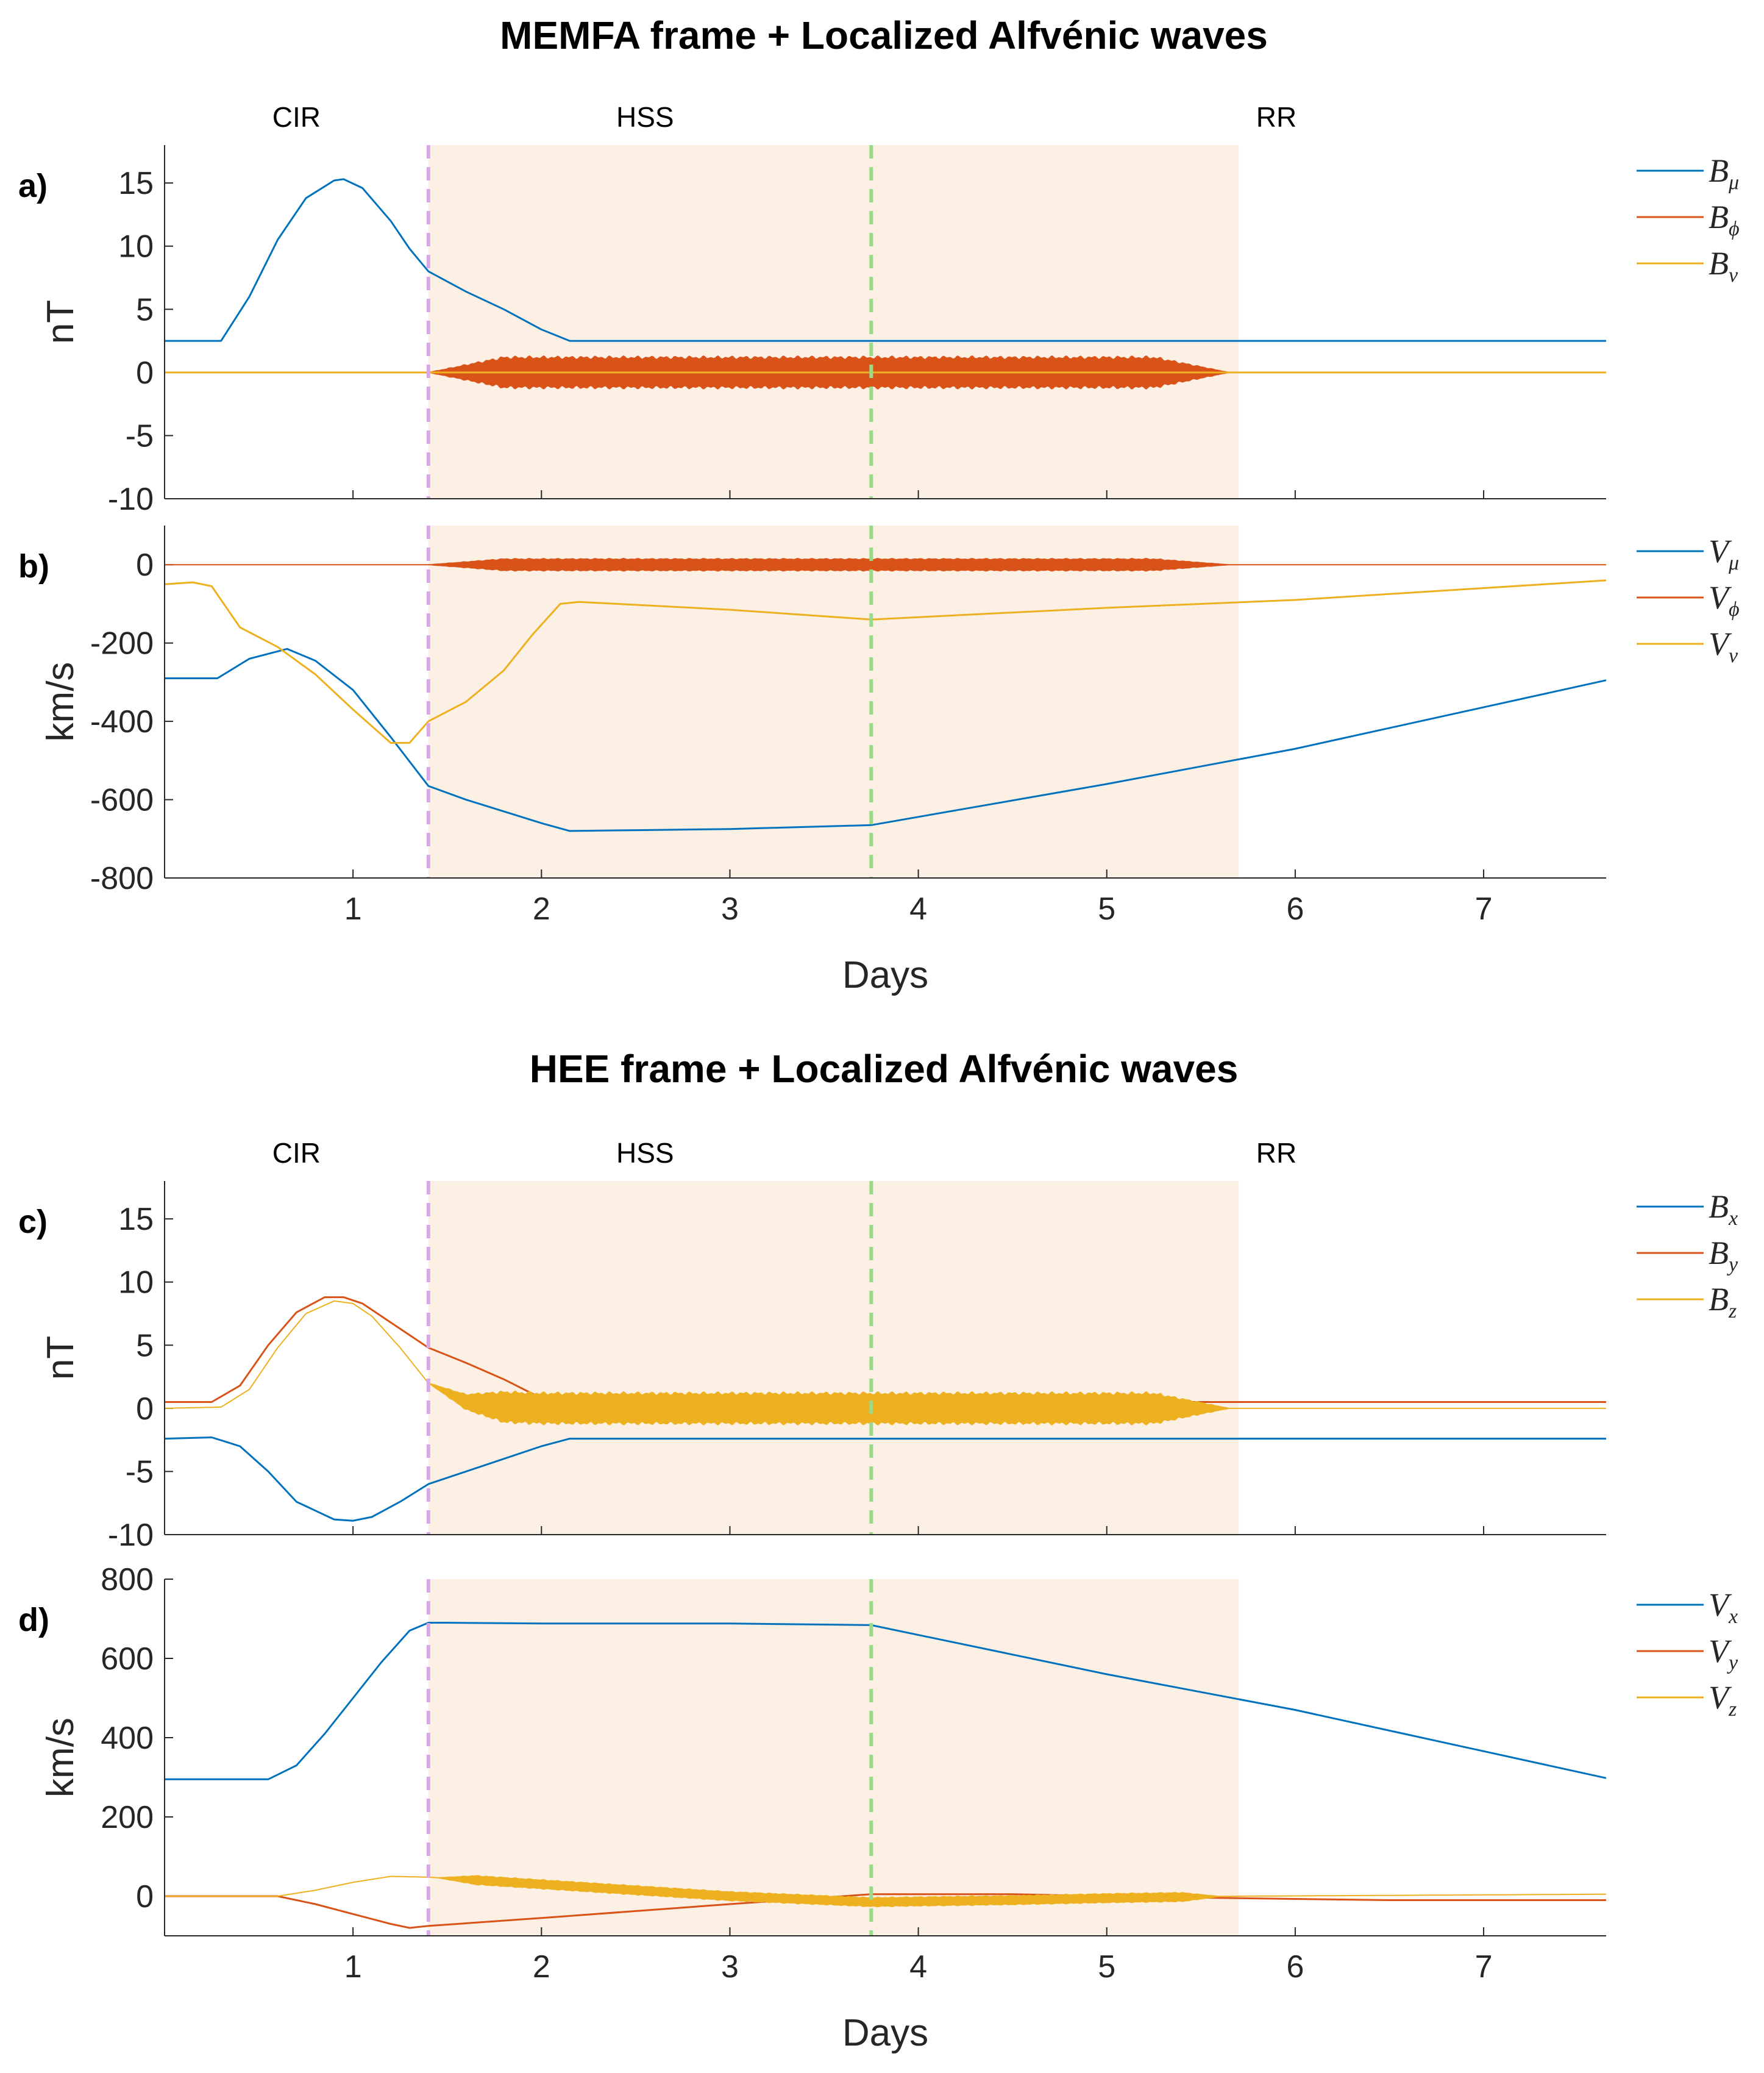 The width and height of the screenshot is (1764, 2073). Describe the element at coordinates (127, 1739) in the screenshot. I see `y-tick-label: 400` at that location.